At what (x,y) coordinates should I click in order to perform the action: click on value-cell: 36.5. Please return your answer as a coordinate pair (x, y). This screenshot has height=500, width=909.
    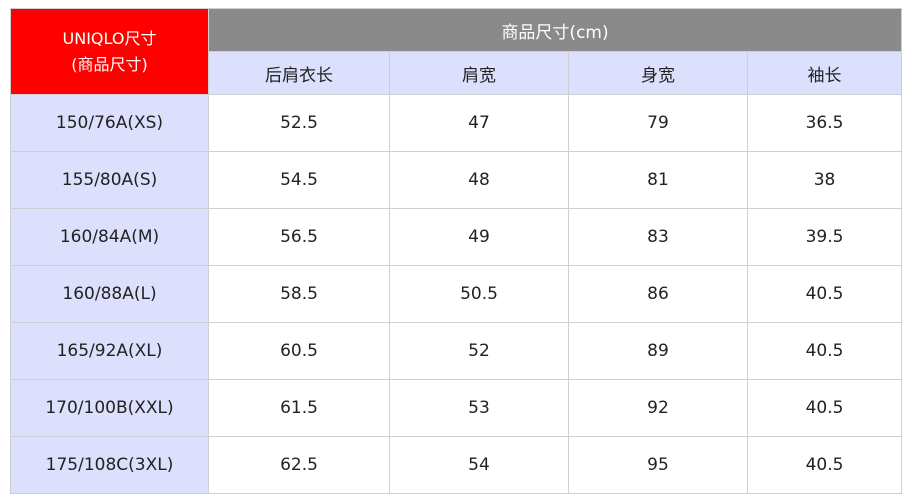
    Looking at the image, I should click on (824, 123).